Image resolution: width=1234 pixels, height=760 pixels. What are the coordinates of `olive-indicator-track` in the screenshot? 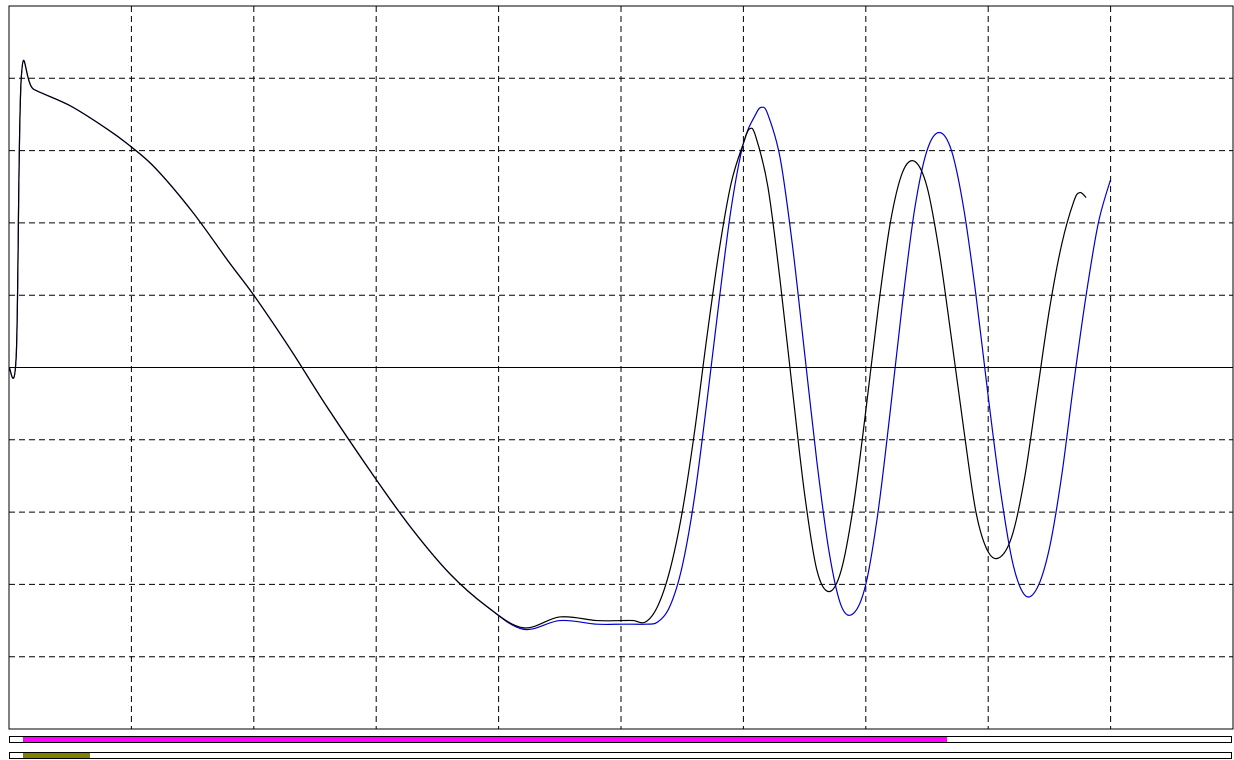 It's located at (620, 755).